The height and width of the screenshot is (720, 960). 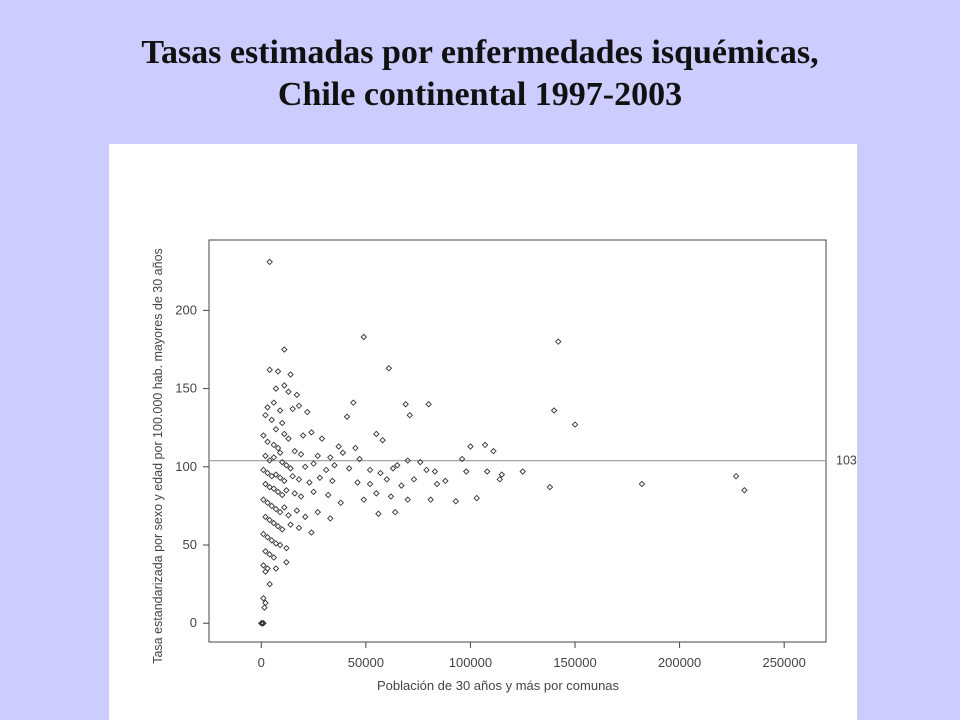 I want to click on x-tick-label: 150000, so click(x=574, y=662).